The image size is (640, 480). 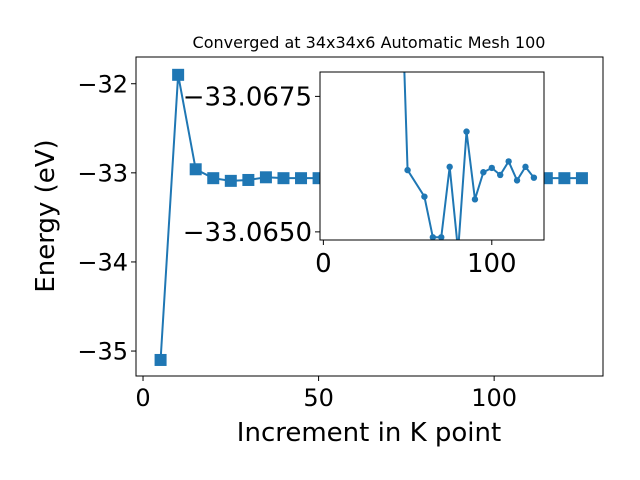 What do you see at coordinates (46, 215) in the screenshot?
I see `y-axis-label: Energy (eV)` at bounding box center [46, 215].